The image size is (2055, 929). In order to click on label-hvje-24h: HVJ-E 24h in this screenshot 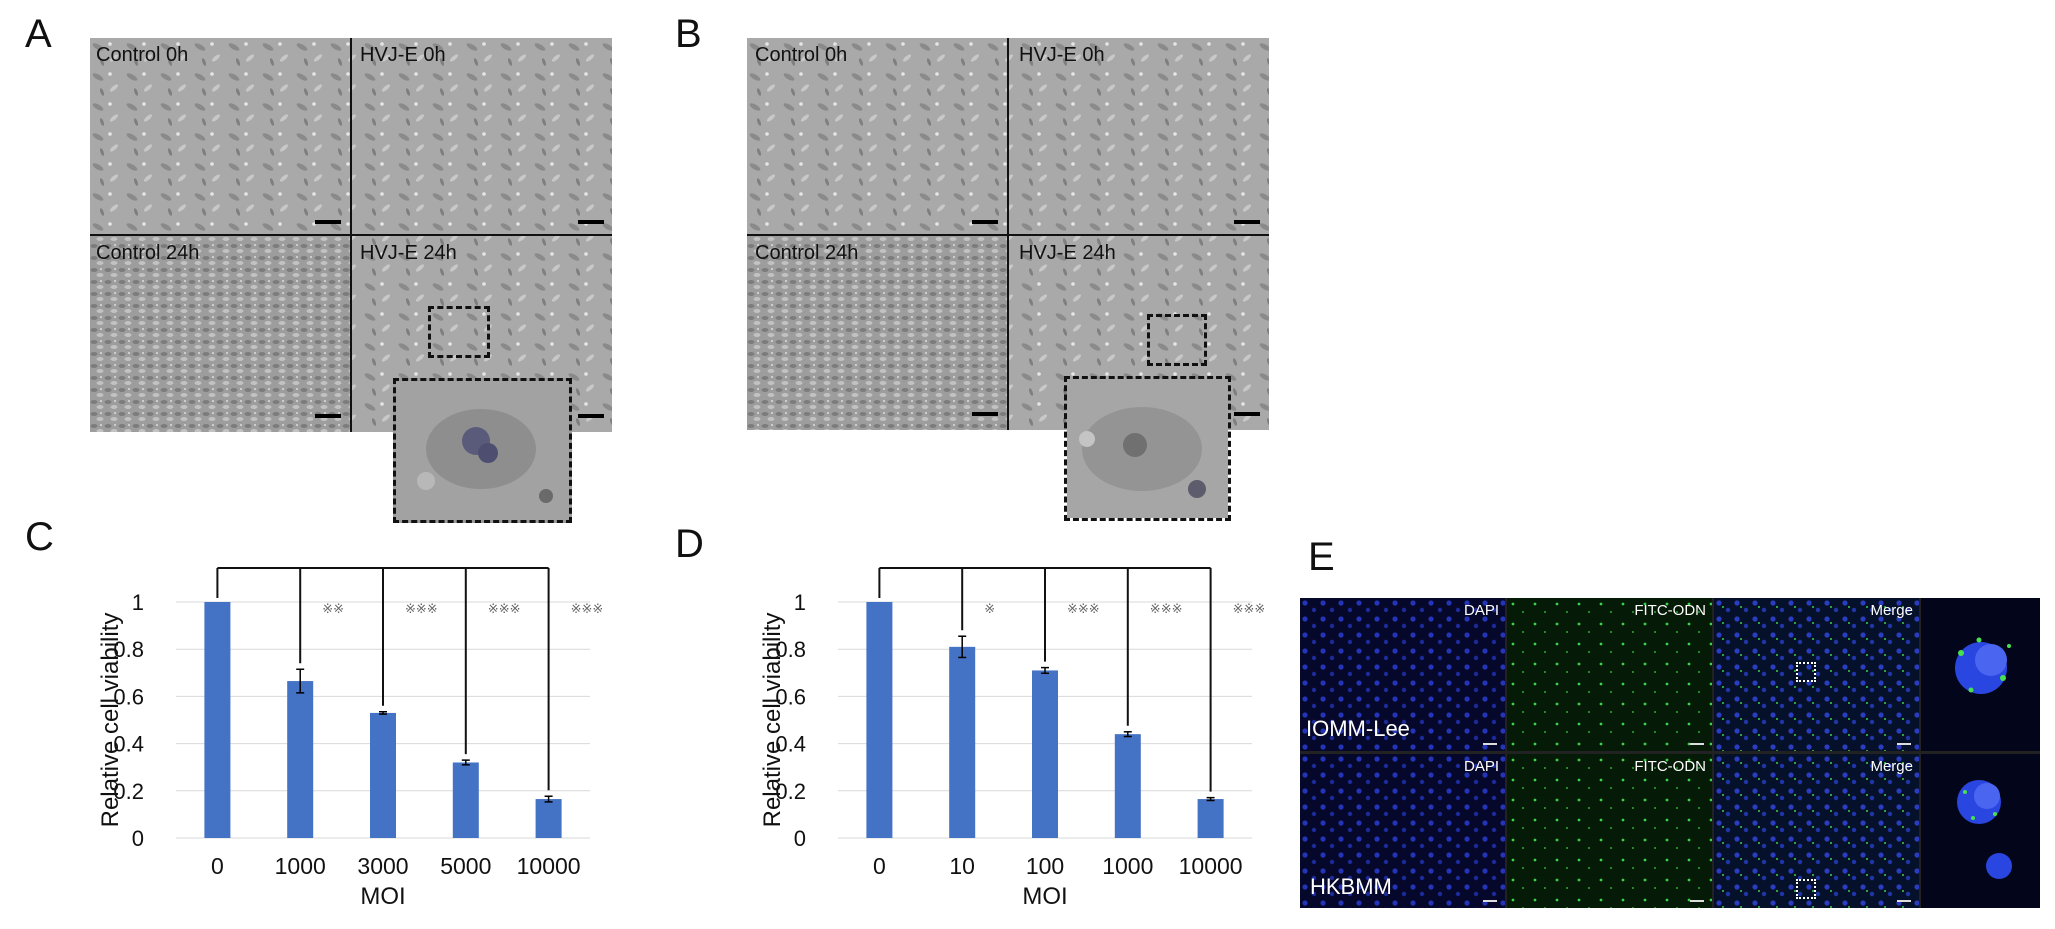, I will do `click(408, 253)`.